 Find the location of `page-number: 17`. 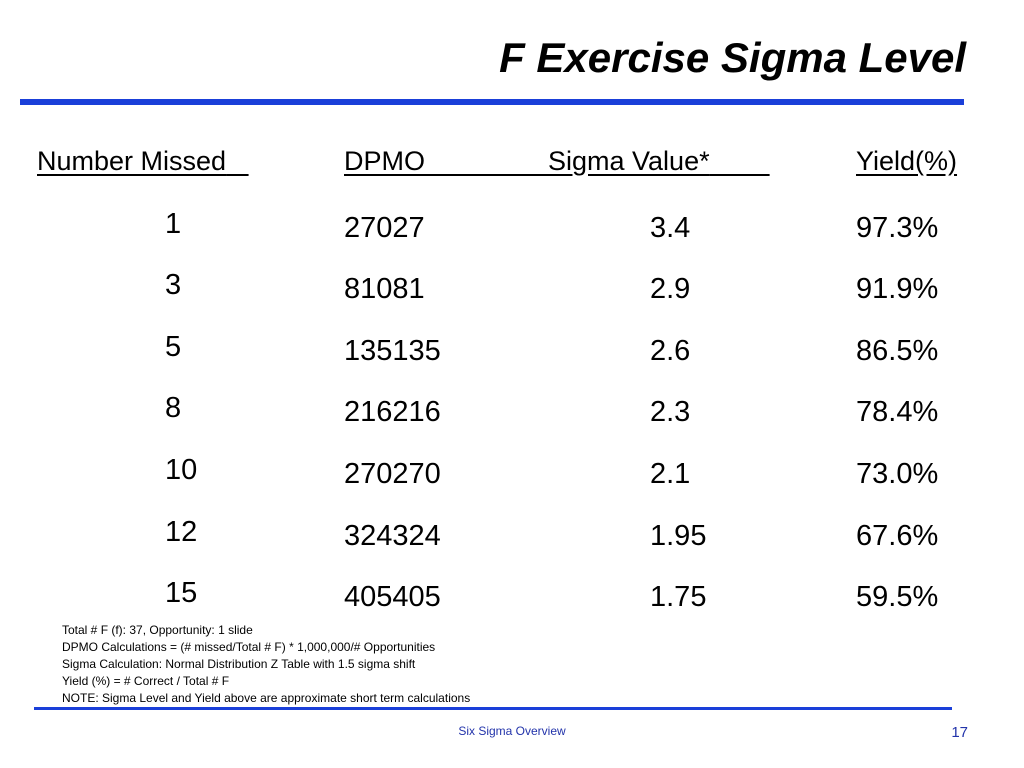

page-number: 17 is located at coordinates (959, 732).